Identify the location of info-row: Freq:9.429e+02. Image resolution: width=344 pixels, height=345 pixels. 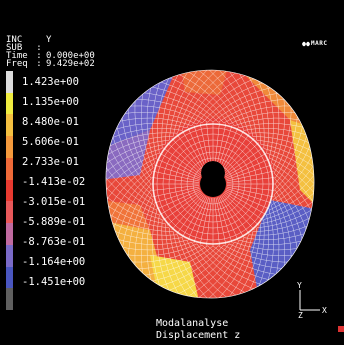
(50, 64).